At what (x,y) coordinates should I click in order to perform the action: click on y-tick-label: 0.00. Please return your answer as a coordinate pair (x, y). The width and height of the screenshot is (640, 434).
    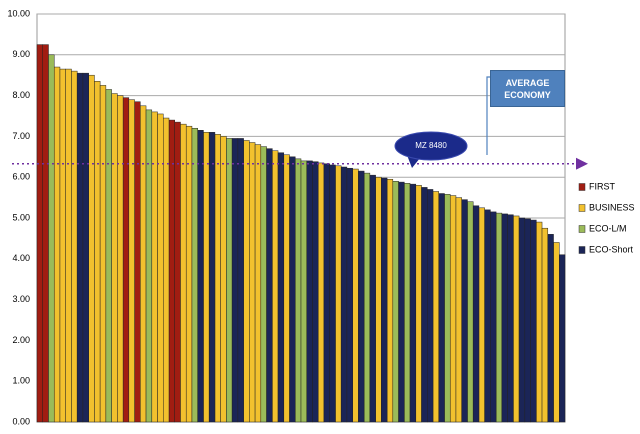
    Looking at the image, I should click on (21, 421).